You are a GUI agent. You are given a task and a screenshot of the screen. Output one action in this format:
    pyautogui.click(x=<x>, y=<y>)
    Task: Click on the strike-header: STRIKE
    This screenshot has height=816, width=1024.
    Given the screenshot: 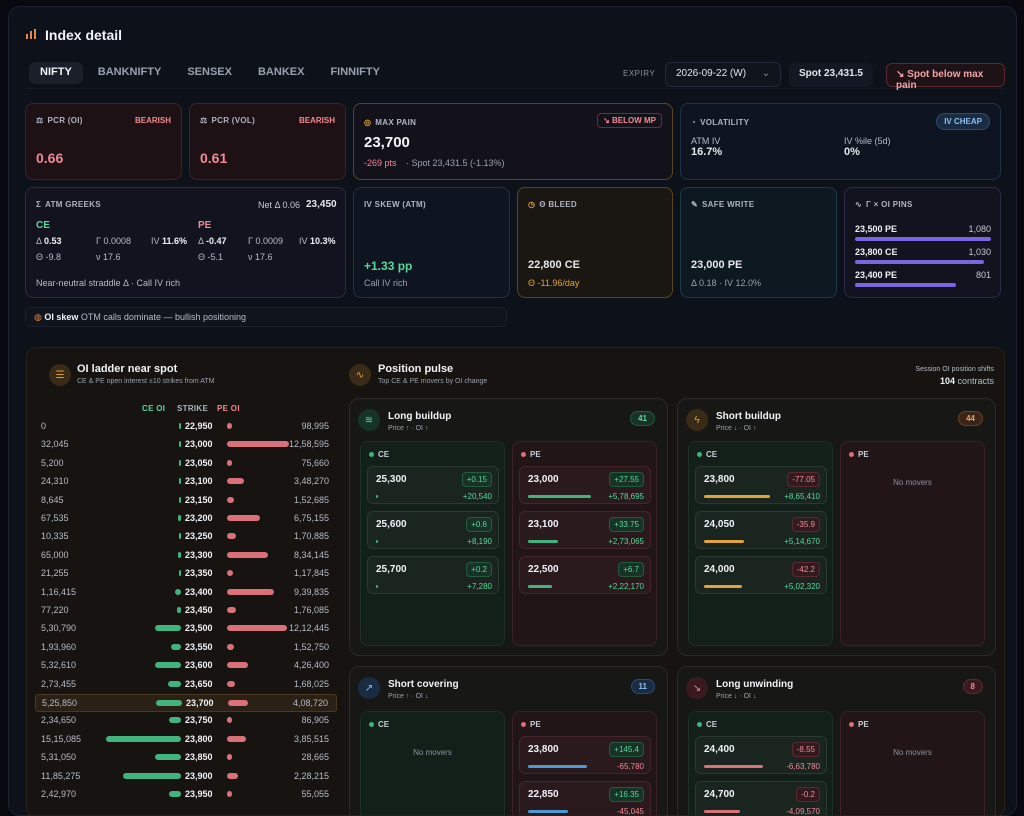 What is the action you would take?
    pyautogui.click(x=193, y=408)
    